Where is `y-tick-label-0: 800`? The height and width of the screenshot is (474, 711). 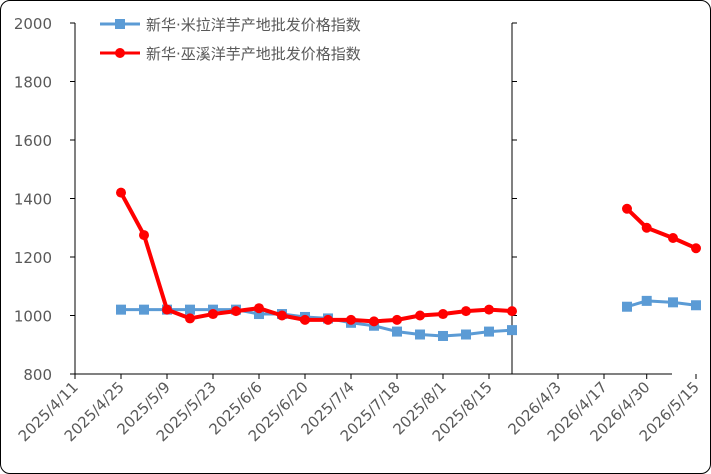 y-tick-label-0: 800 is located at coordinates (37, 375).